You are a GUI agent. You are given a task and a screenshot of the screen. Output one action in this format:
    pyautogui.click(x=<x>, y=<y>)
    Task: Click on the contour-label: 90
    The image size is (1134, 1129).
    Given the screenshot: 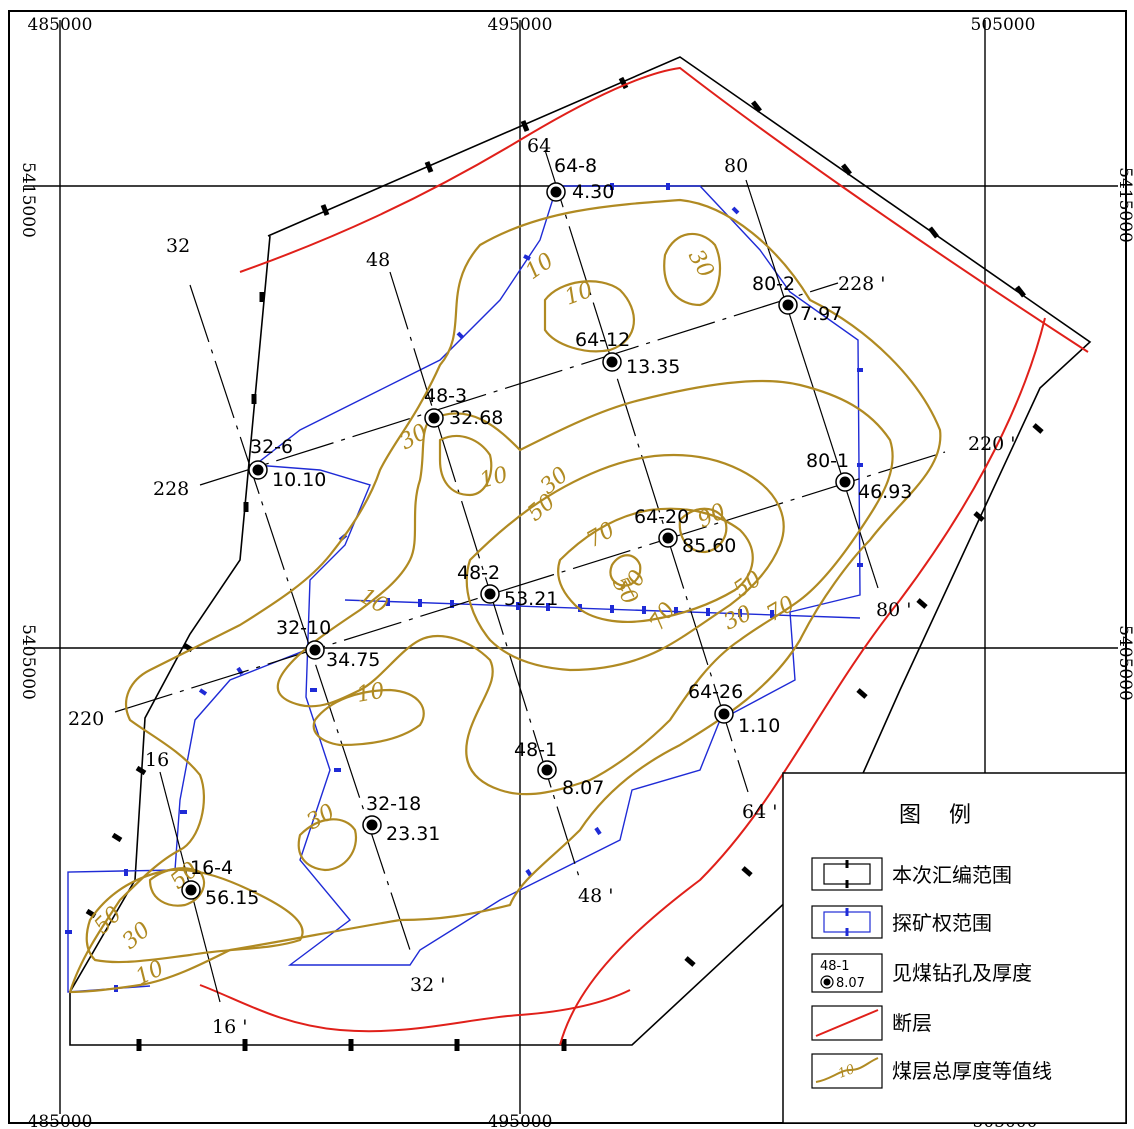 What is the action you would take?
    pyautogui.click(x=712, y=516)
    